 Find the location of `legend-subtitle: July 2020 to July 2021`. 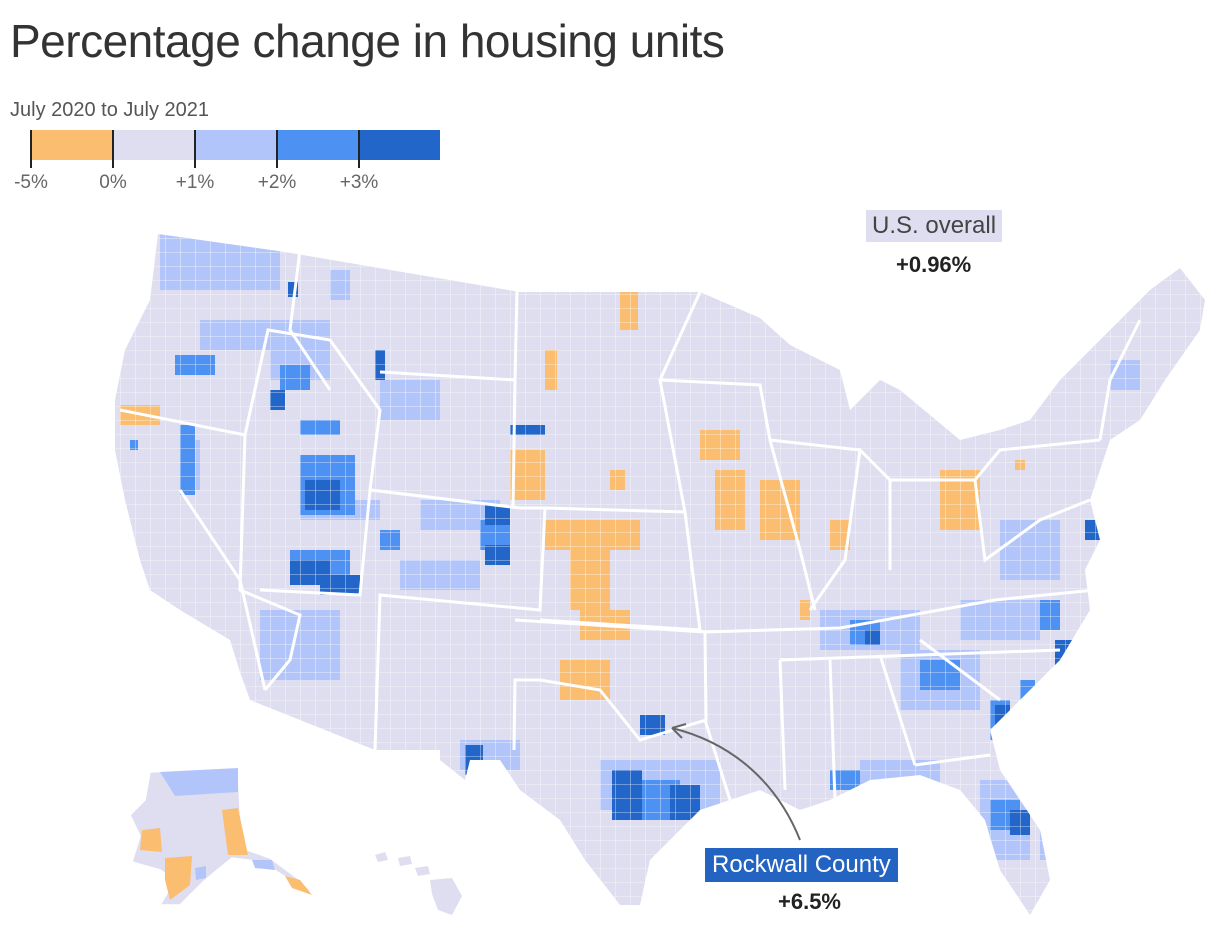

legend-subtitle: July 2020 to July 2021 is located at coordinates (110, 110).